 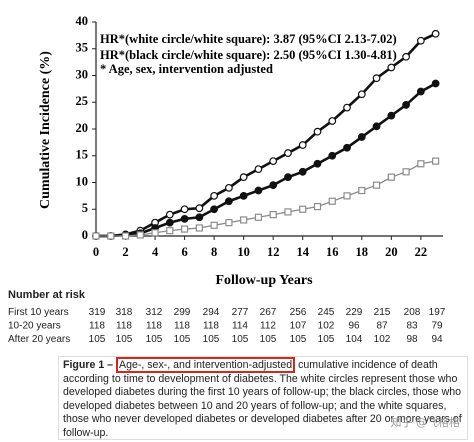 I want to click on table-cell: 96, so click(x=354, y=326).